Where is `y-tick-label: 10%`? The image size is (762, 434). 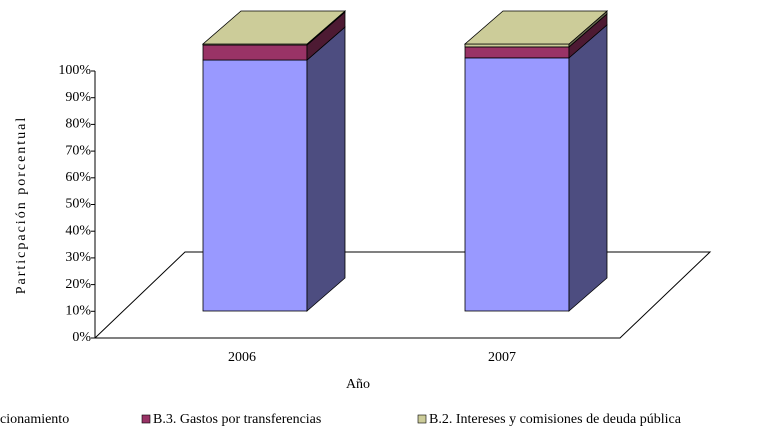
y-tick-label: 10% is located at coordinates (78, 311).